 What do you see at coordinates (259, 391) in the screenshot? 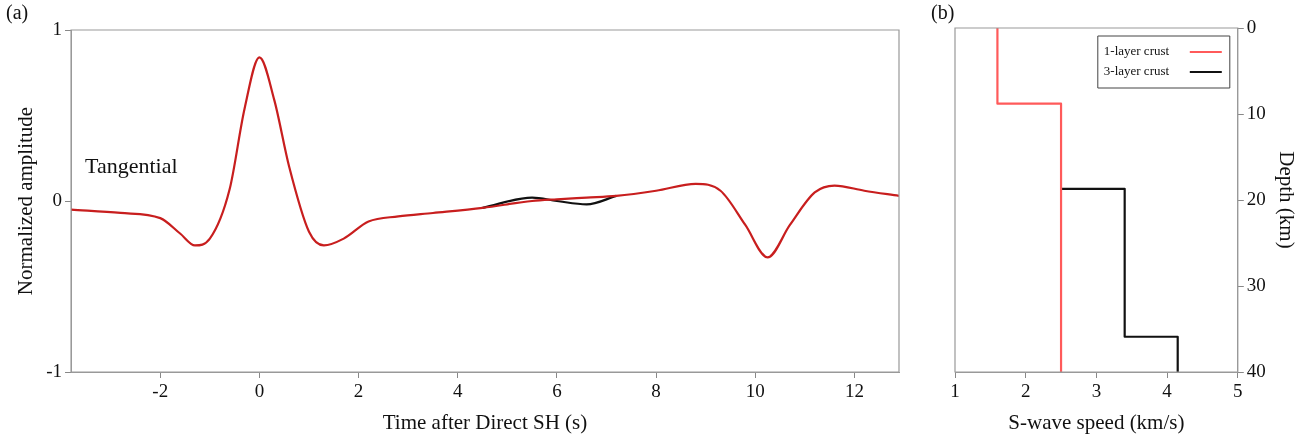
I see `x-tick-label: 0` at bounding box center [259, 391].